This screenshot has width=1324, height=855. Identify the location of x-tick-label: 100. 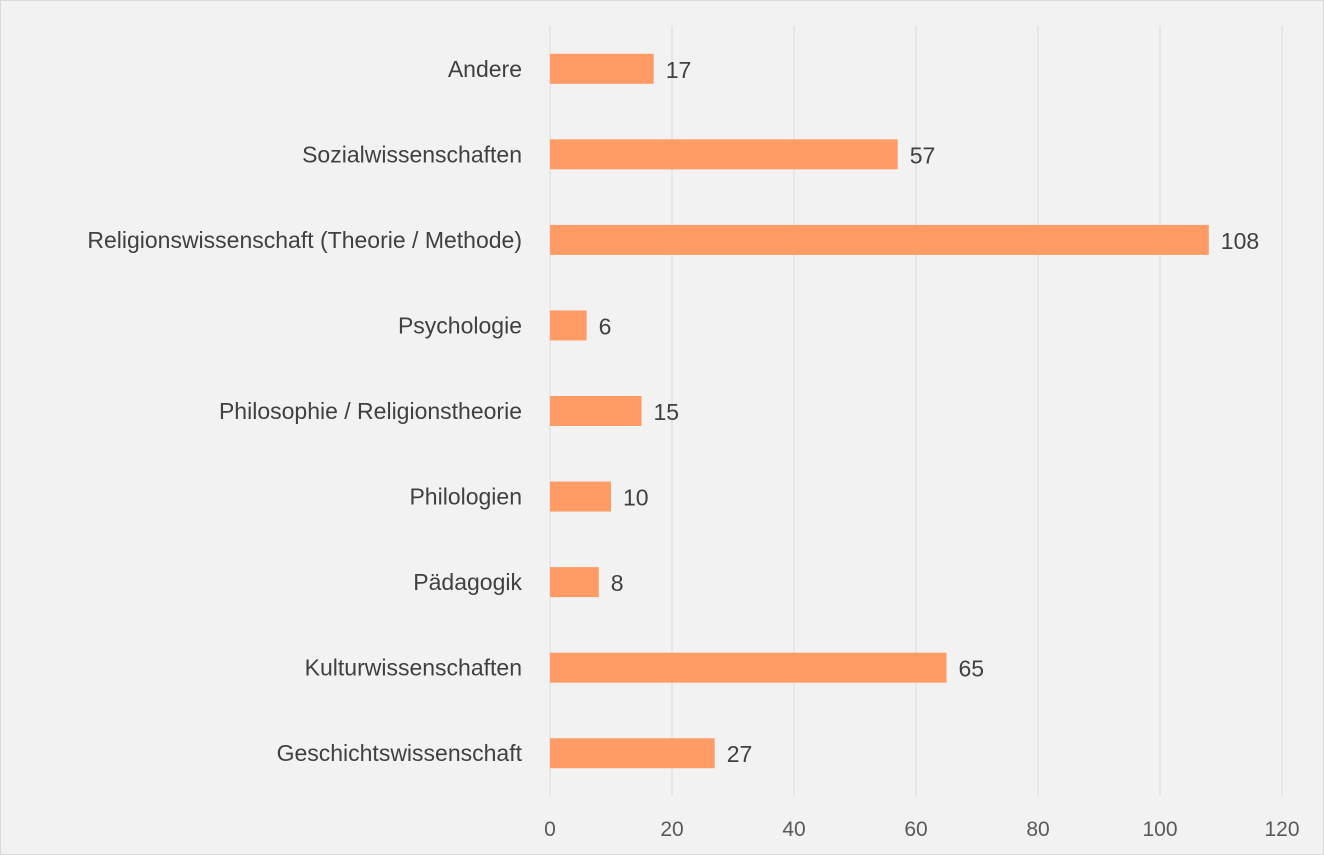
(1159, 829).